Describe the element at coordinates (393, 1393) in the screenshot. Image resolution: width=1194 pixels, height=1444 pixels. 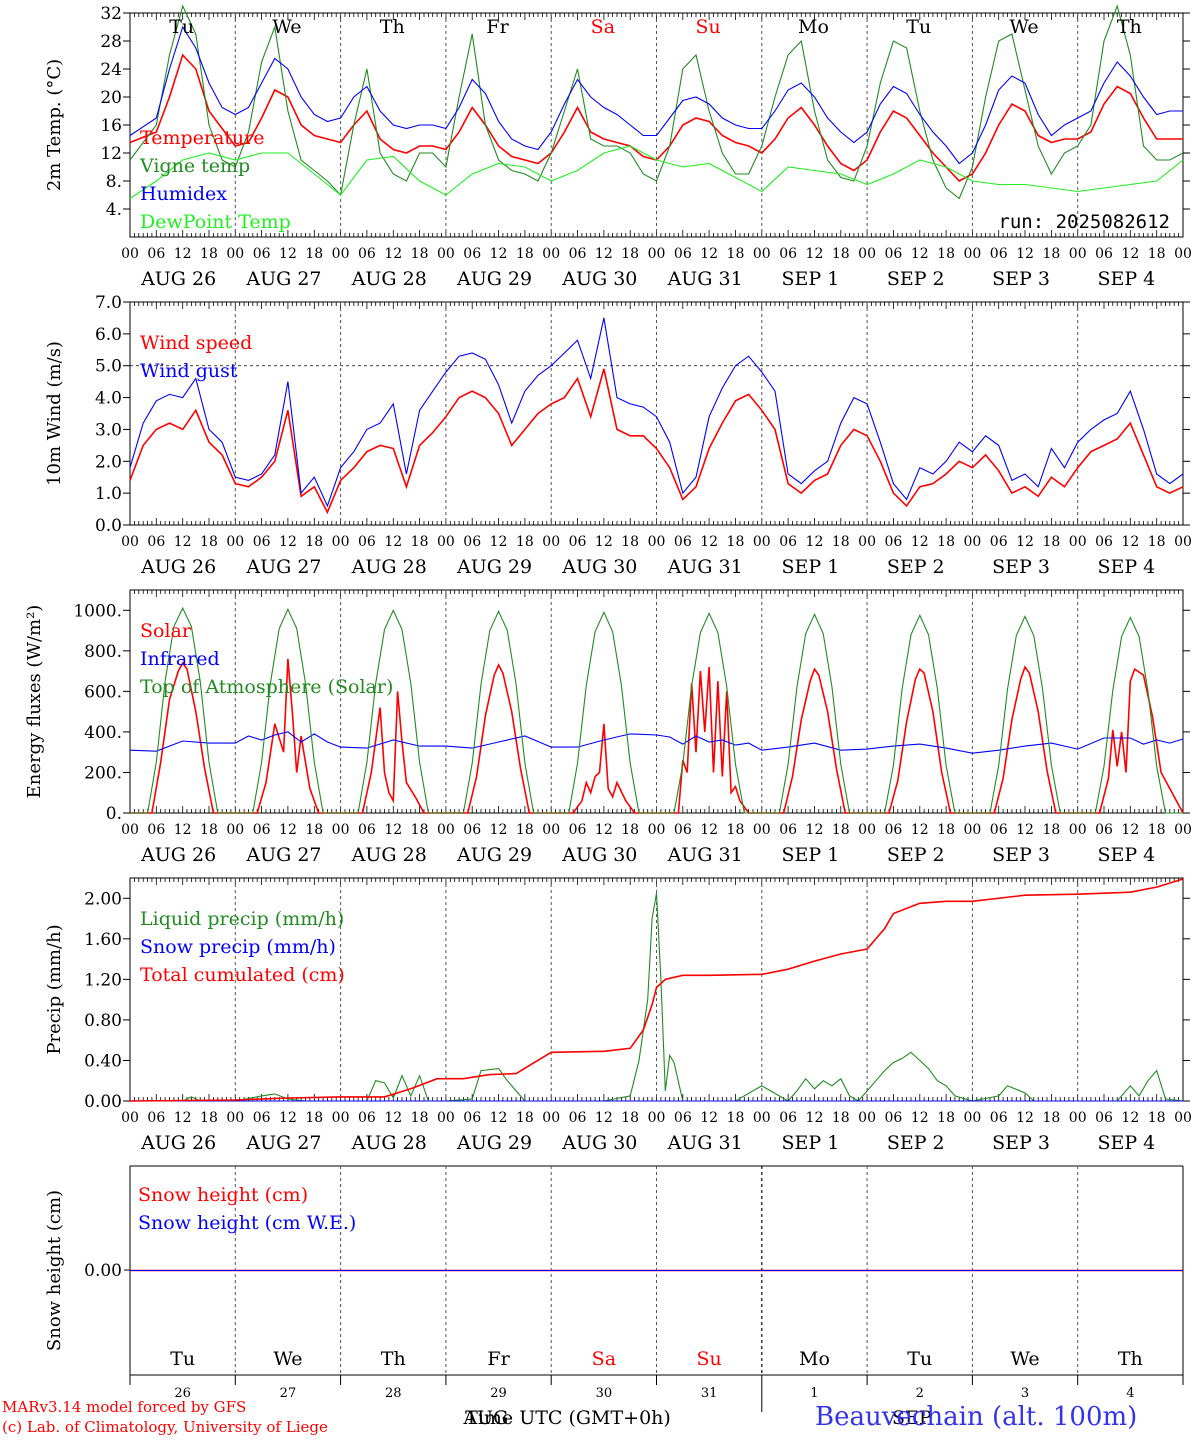
I see `bottom-day-number: 28` at that location.